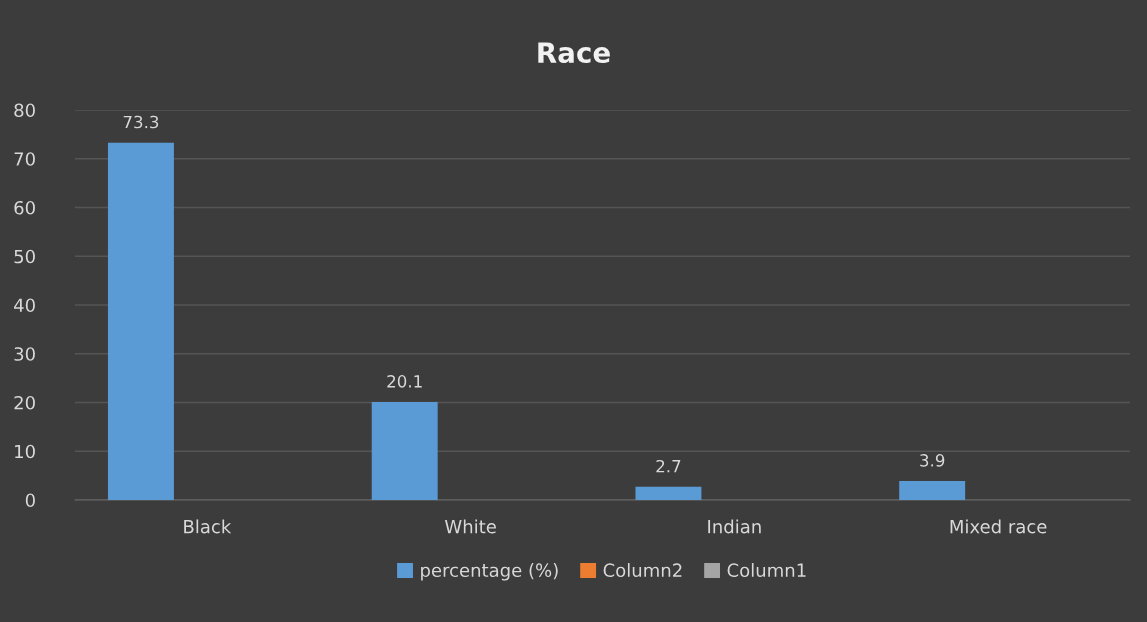 Image resolution: width=1147 pixels, height=622 pixels. I want to click on y-tick-label: 0, so click(30, 500).